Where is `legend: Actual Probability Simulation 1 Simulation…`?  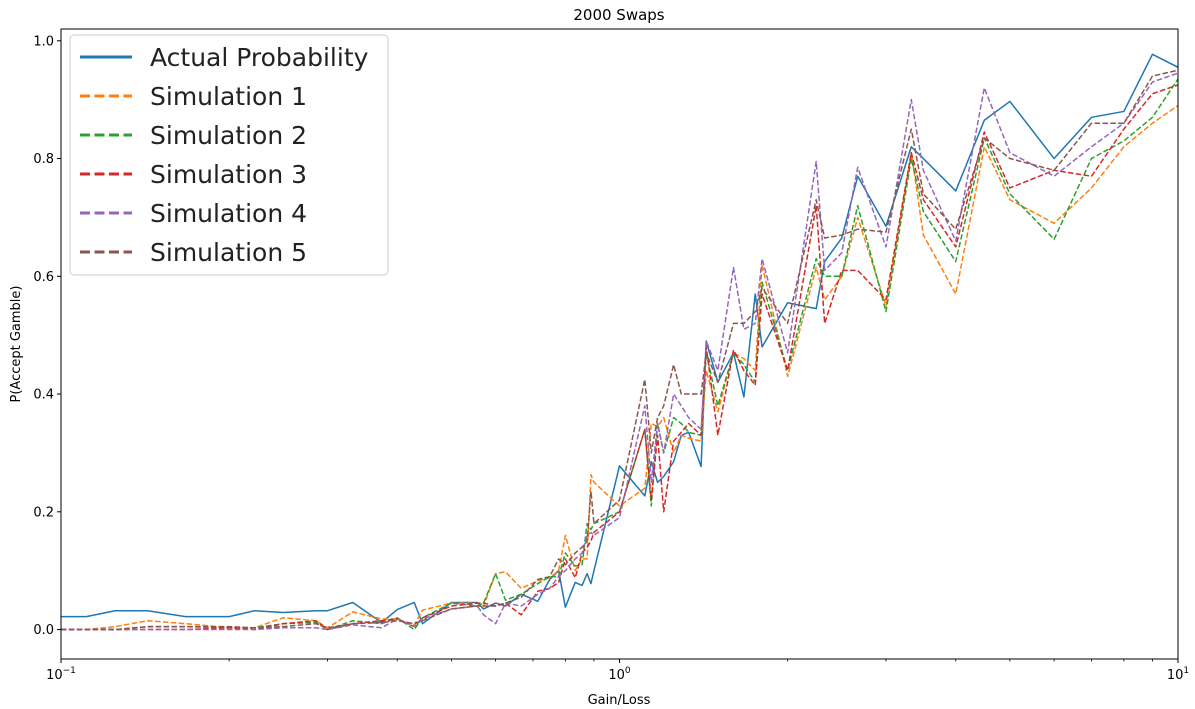 legend: Actual Probability Simulation 1 Simulation… is located at coordinates (229, 155).